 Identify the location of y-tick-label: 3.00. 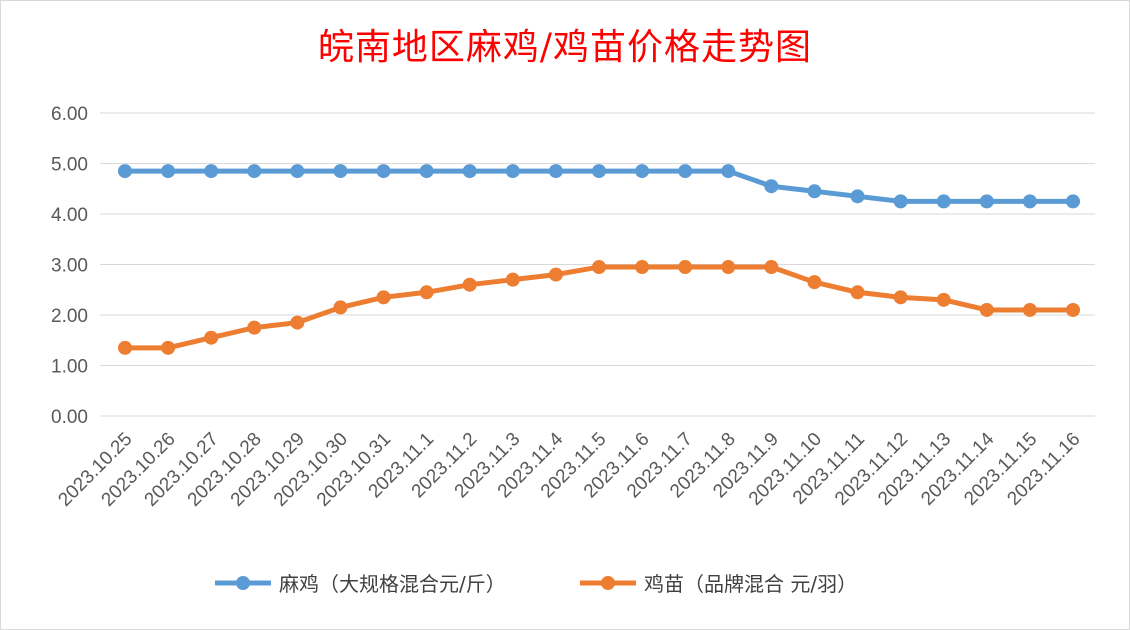
(69, 266).